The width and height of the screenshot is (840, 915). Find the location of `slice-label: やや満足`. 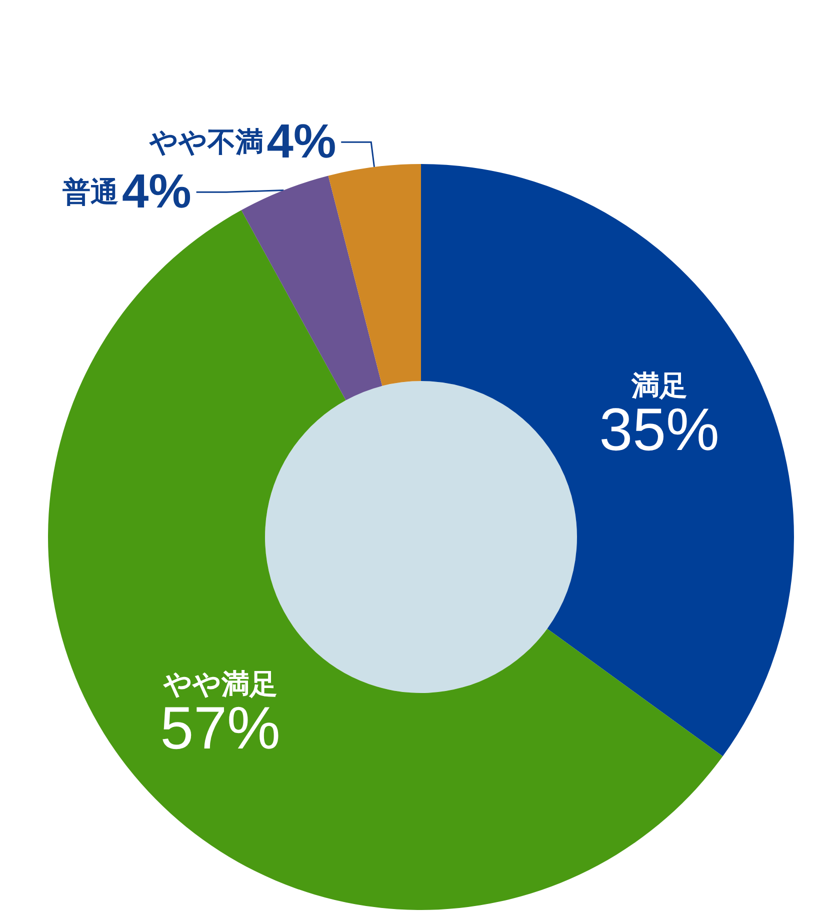

slice-label: やや満足 is located at coordinates (220, 684).